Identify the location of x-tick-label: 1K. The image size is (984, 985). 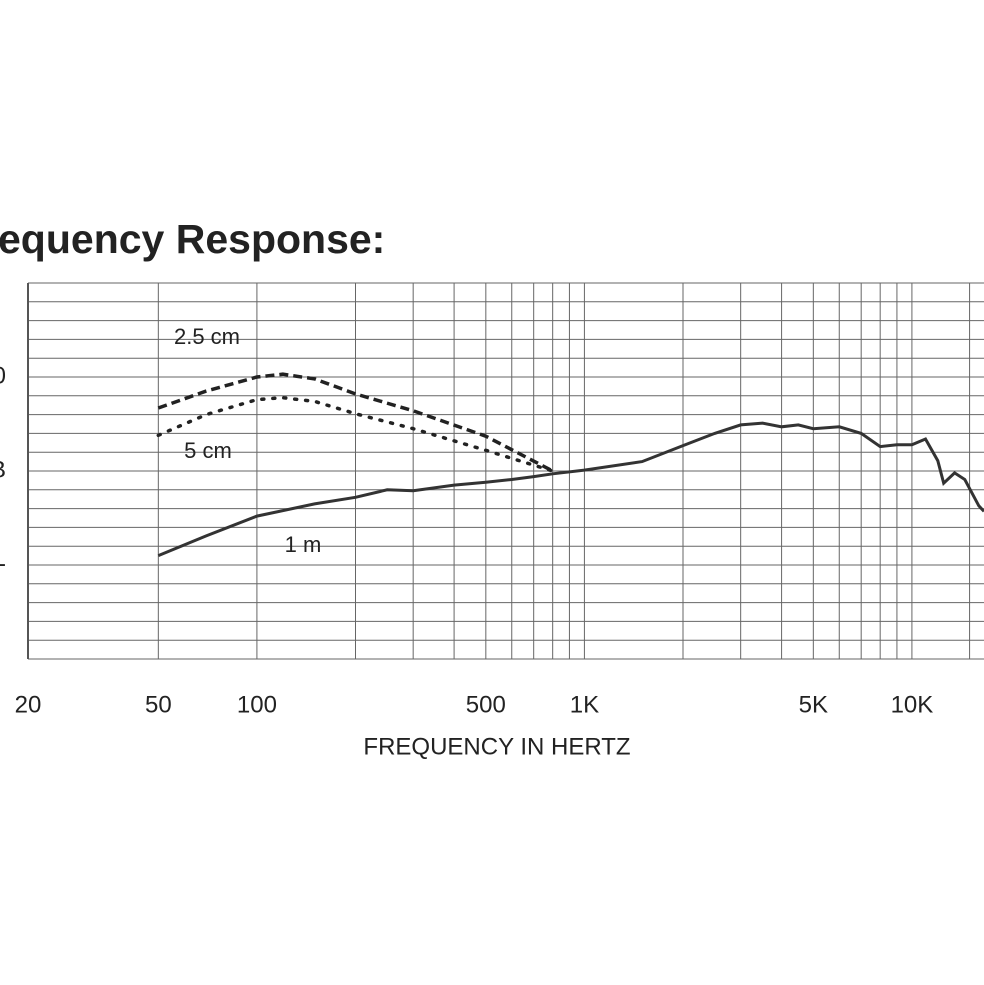
(584, 704).